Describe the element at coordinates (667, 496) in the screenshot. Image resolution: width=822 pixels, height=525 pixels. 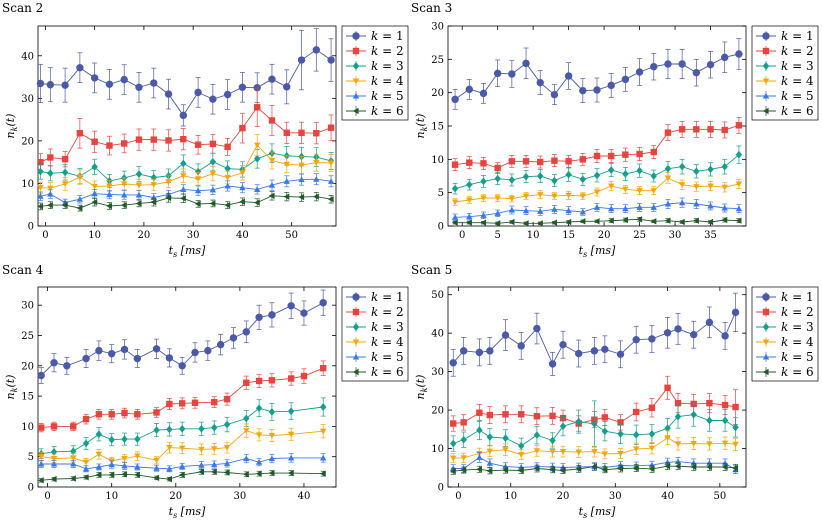
I see `x-tick-label: 40` at that location.